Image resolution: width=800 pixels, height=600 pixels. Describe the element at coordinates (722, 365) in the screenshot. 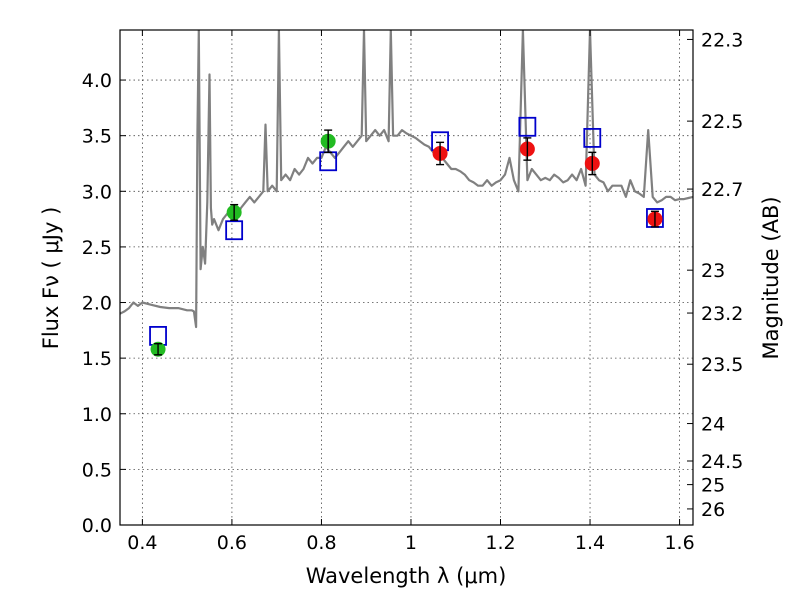

I see `y2-tick-label: 23.5` at that location.